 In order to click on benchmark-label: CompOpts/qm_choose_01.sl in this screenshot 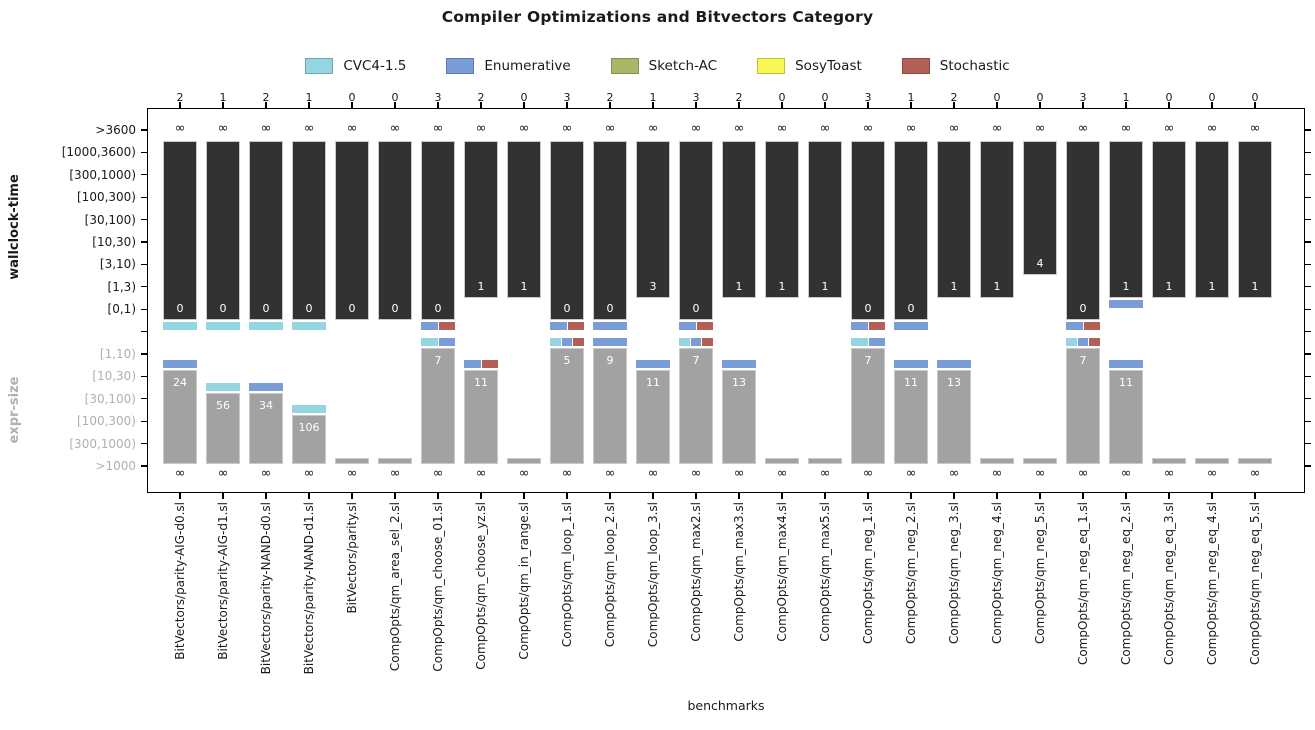, I will do `click(438, 587)`.